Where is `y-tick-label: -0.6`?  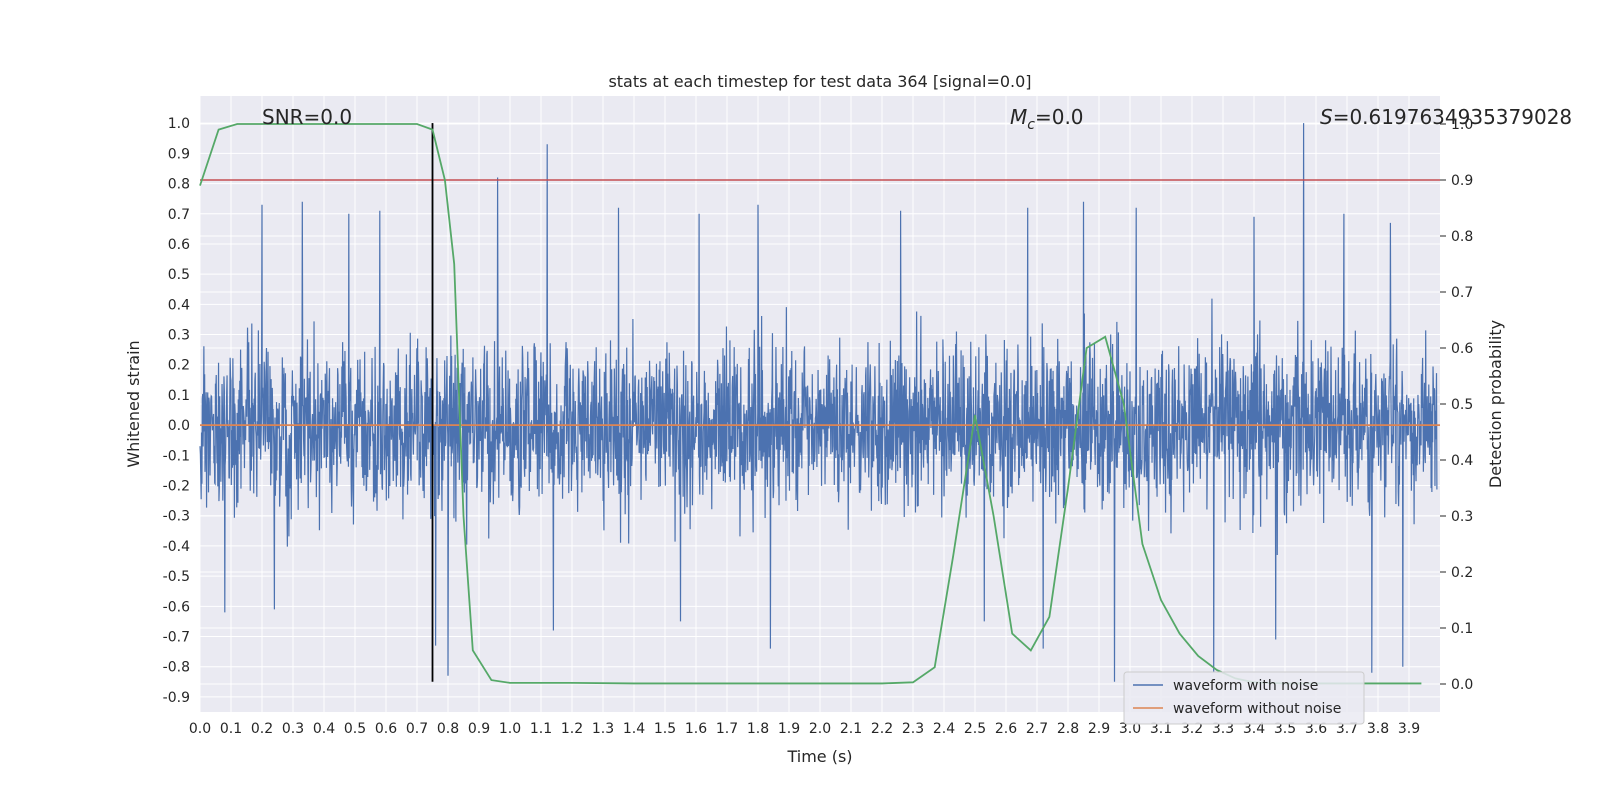
y-tick-label: -0.6 is located at coordinates (176, 607).